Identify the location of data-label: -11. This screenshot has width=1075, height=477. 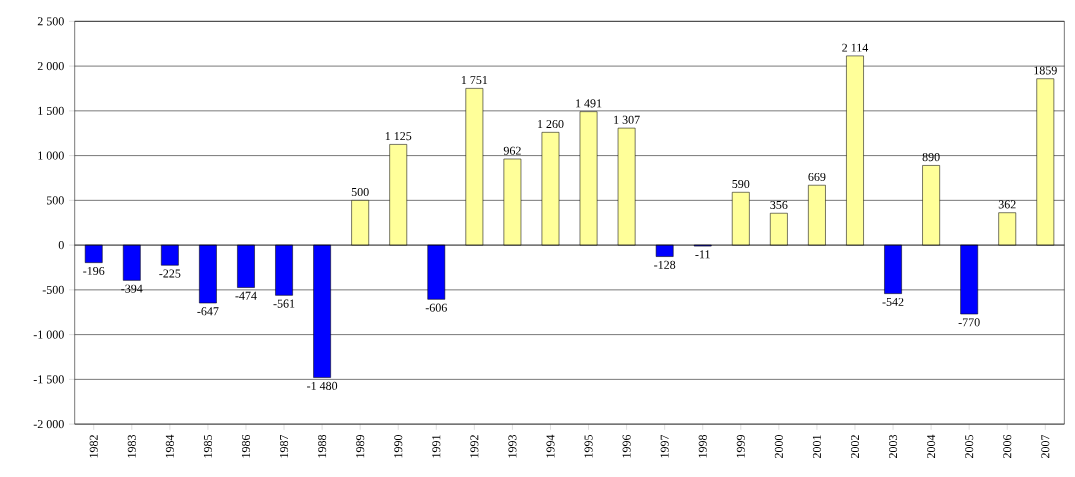
(702, 254).